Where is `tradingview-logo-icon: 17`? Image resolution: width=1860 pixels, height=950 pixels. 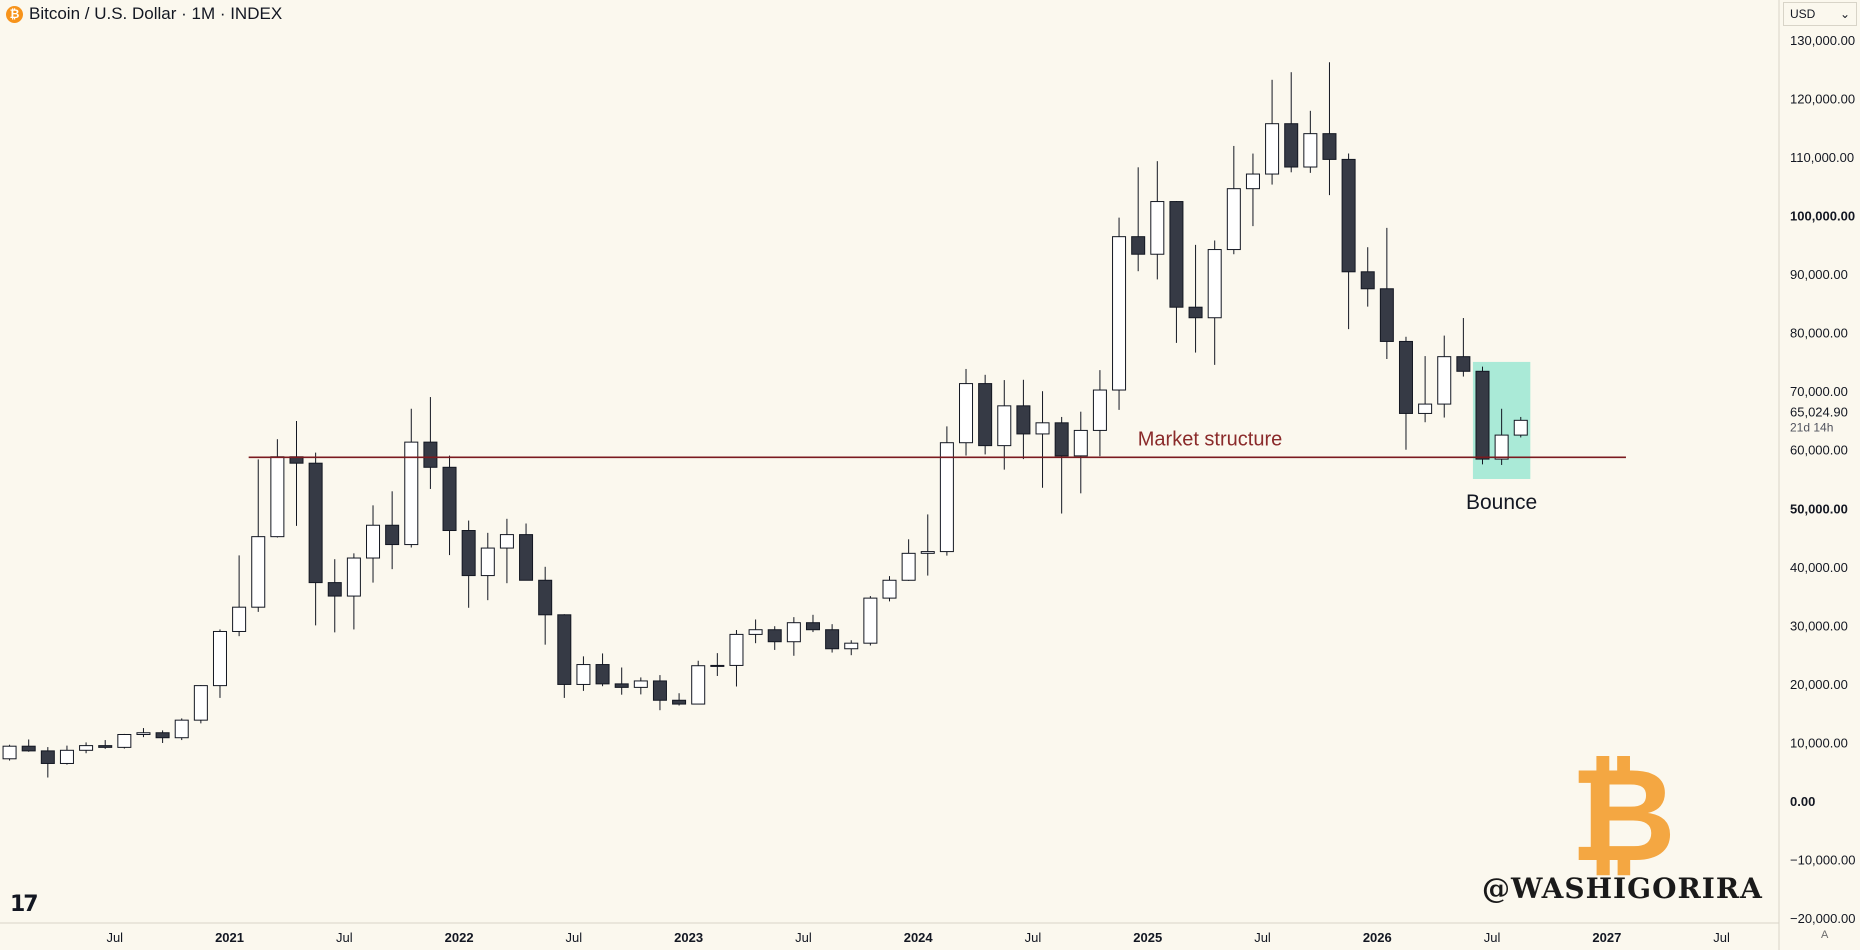
tradingview-logo-icon: 17 is located at coordinates (24, 904).